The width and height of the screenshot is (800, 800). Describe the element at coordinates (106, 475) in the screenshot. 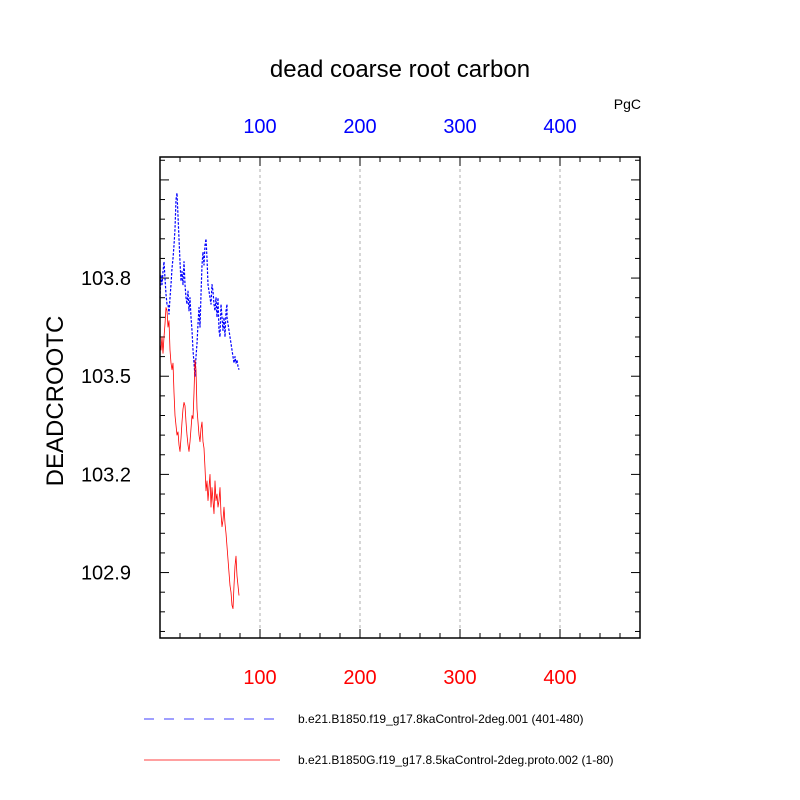

I see `y-tick-label: 103.2` at that location.